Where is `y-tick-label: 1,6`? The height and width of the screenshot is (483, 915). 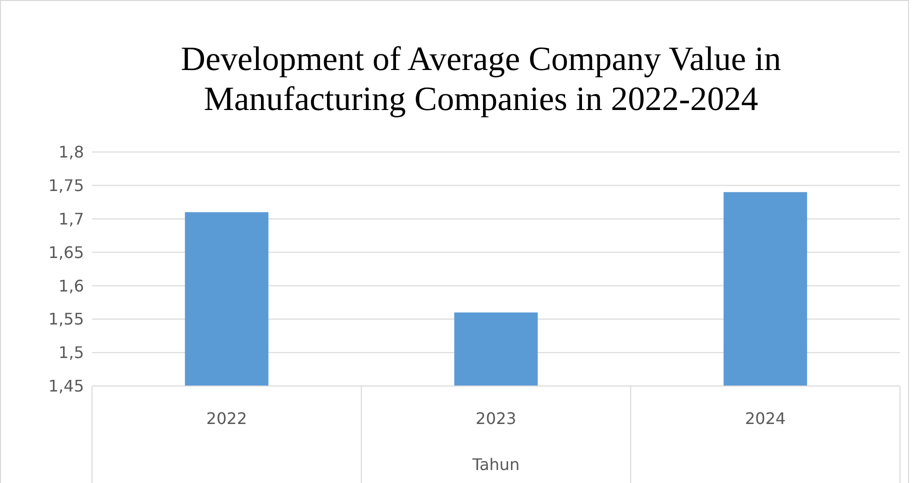
y-tick-label: 1,6 is located at coordinates (71, 286).